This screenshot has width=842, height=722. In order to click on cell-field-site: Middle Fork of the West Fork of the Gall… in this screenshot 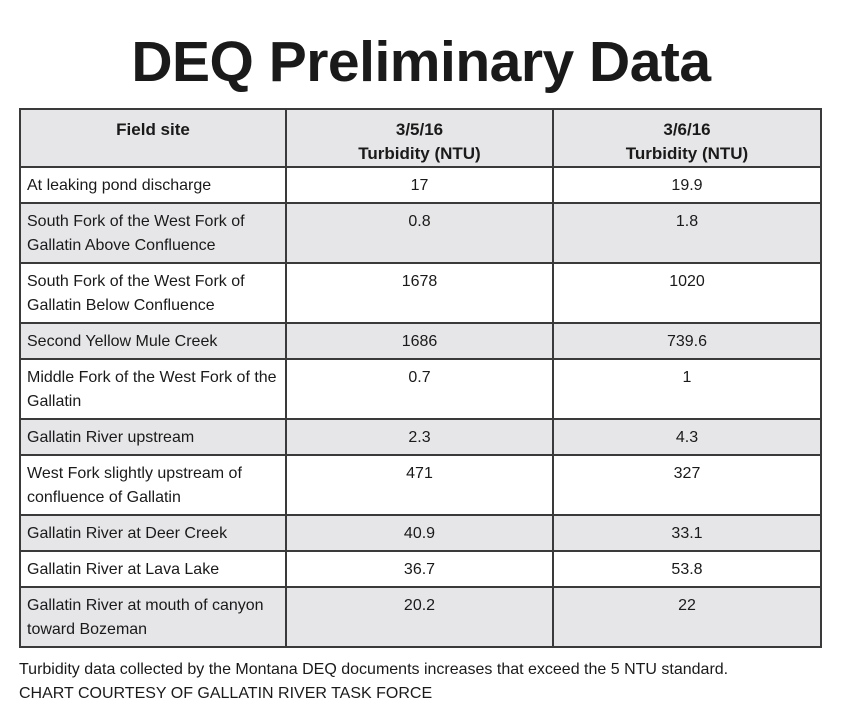, I will do `click(153, 389)`.